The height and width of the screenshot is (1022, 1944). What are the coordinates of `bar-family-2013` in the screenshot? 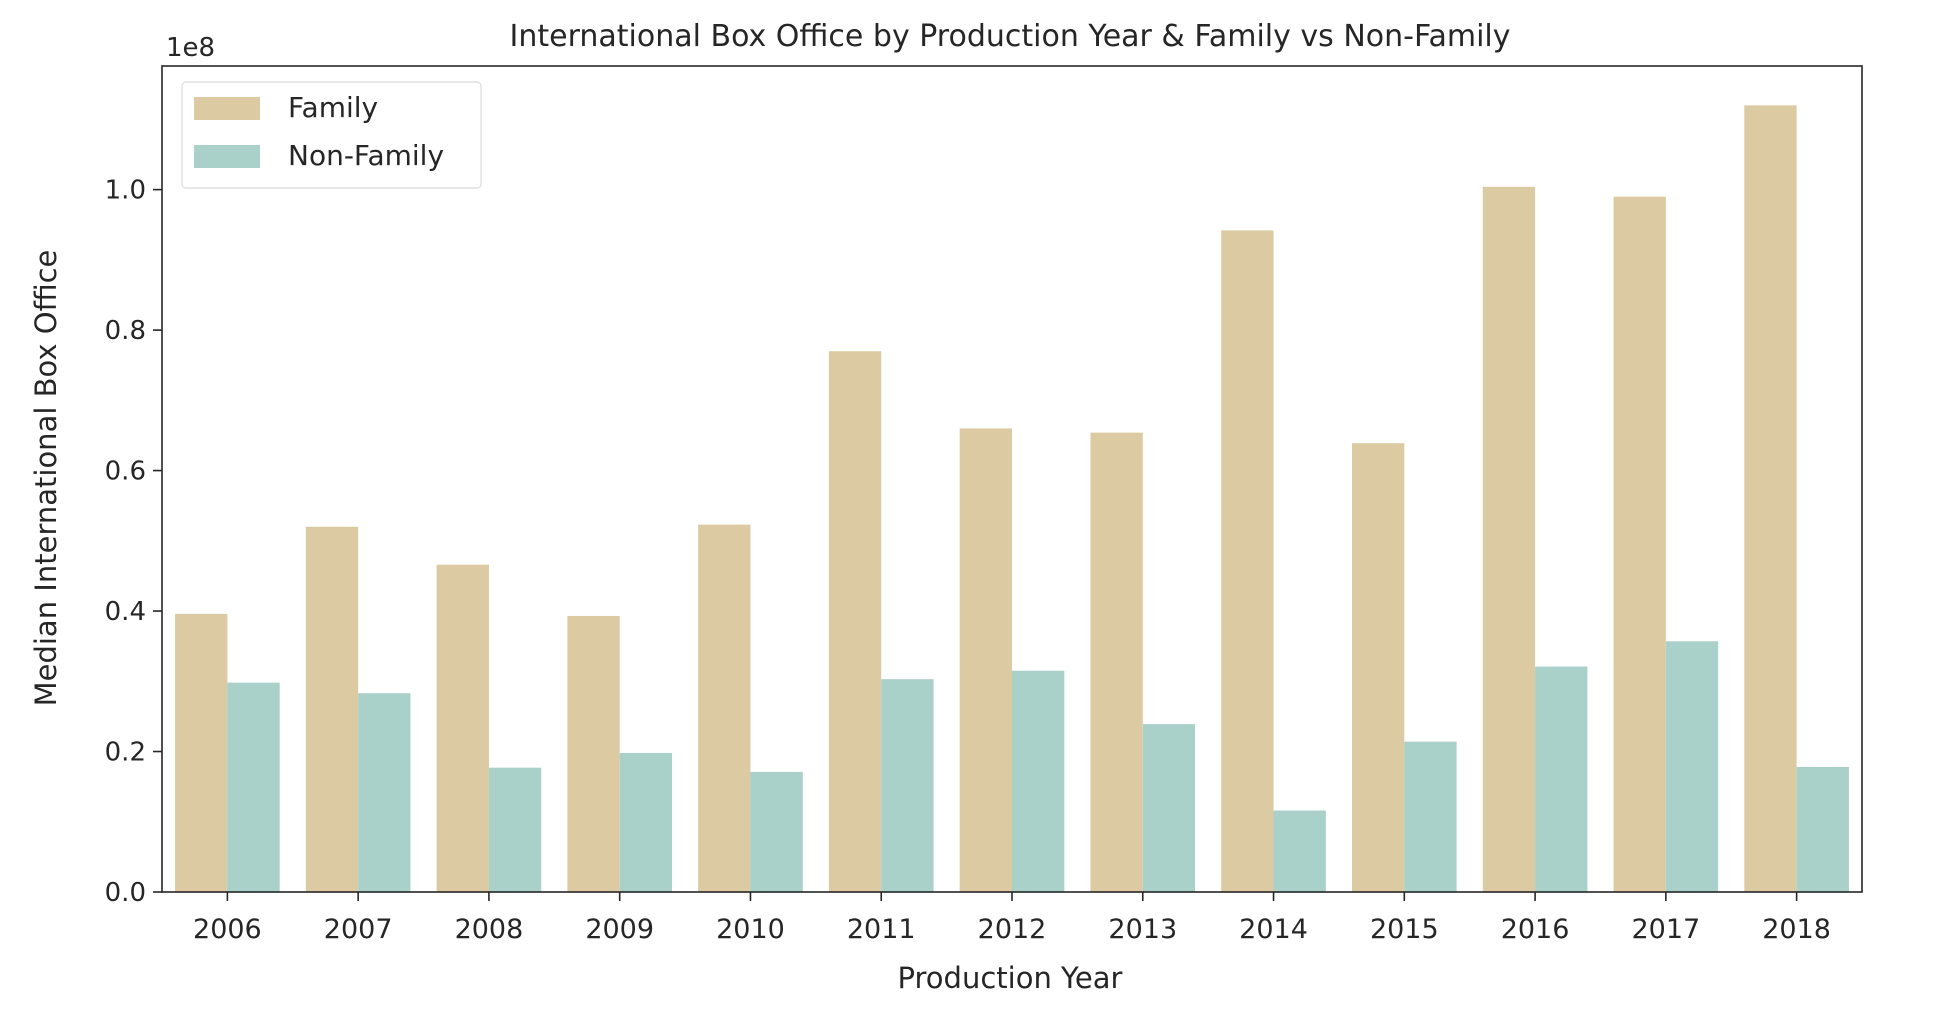 It's located at (1116, 662).